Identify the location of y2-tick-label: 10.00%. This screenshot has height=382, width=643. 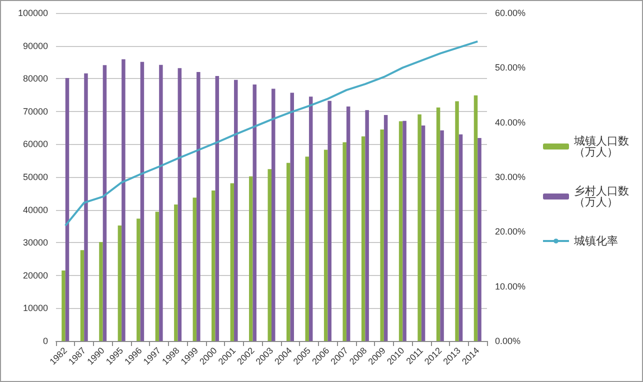
(510, 286).